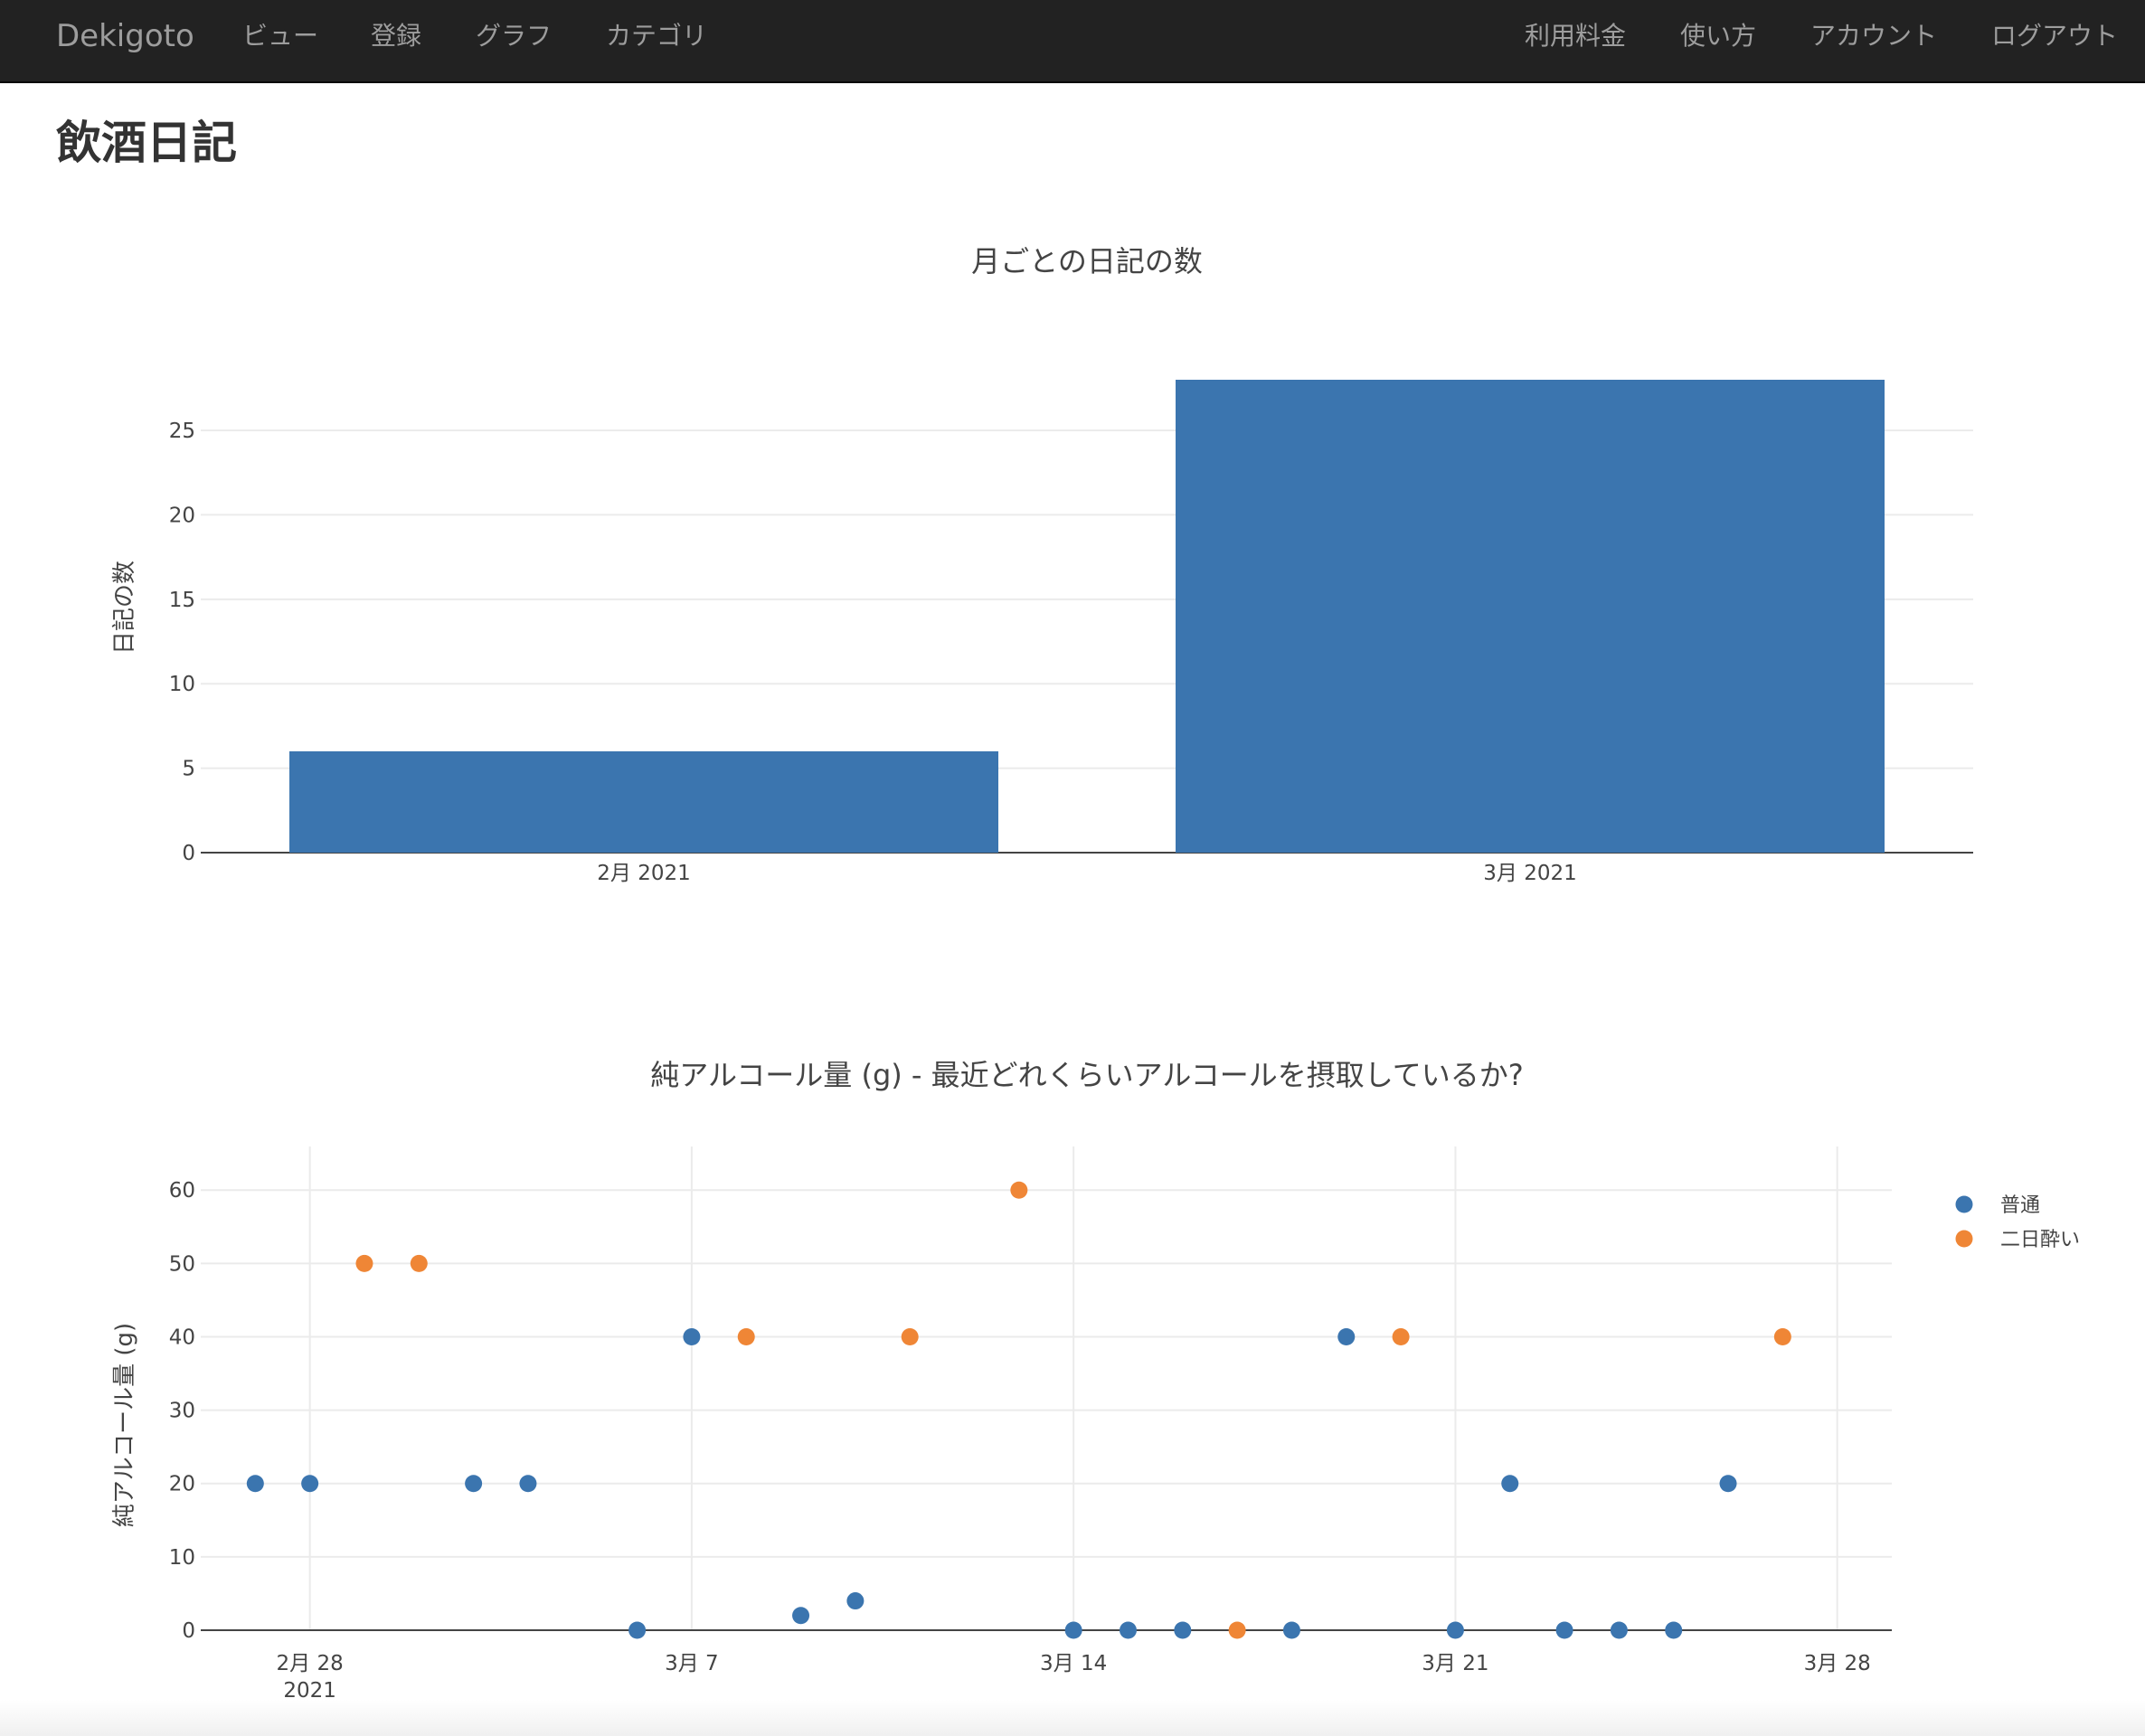 The width and height of the screenshot is (2145, 1736). What do you see at coordinates (188, 769) in the screenshot?
I see `bar-y-tick-label: 5` at bounding box center [188, 769].